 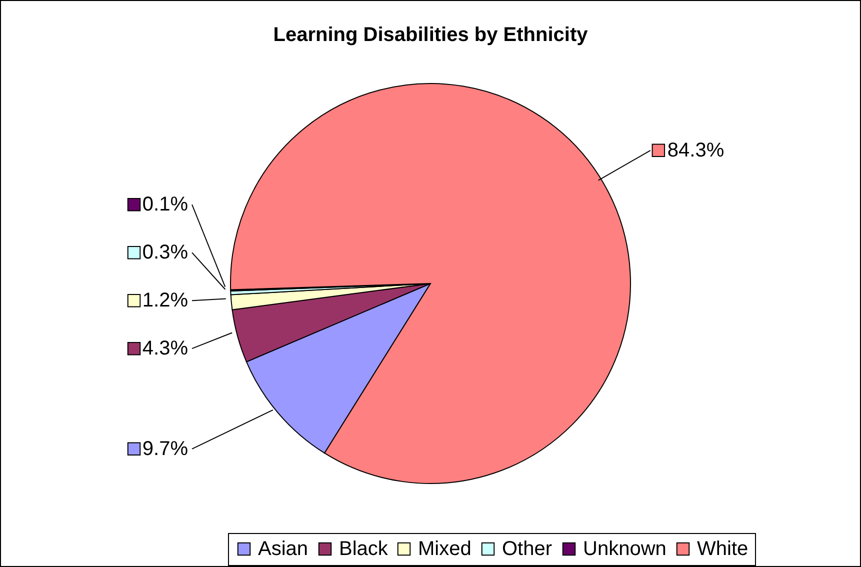 I want to click on data-label: 1.2%, so click(x=165, y=301).